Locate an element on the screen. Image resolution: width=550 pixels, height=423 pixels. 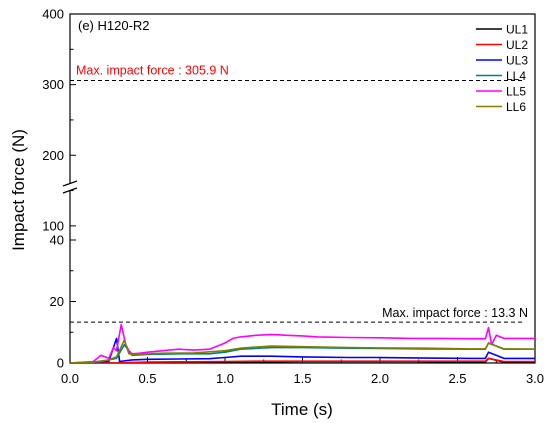
series-line-ll5 is located at coordinates (302, 343).